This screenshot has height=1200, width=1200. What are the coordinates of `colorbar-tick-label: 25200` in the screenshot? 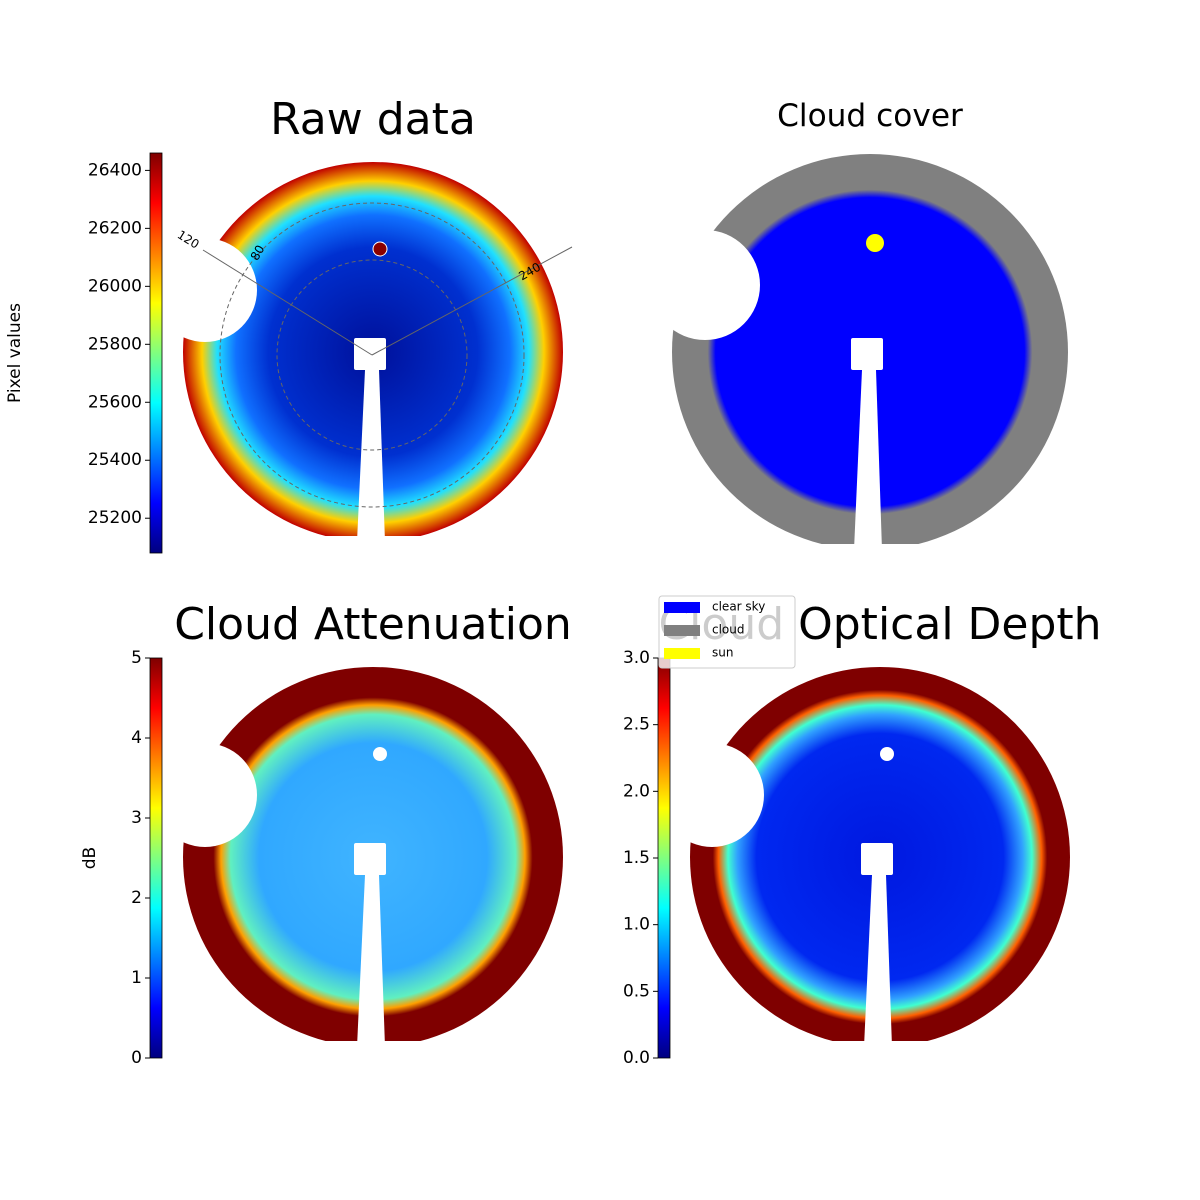 It's located at (115, 518).